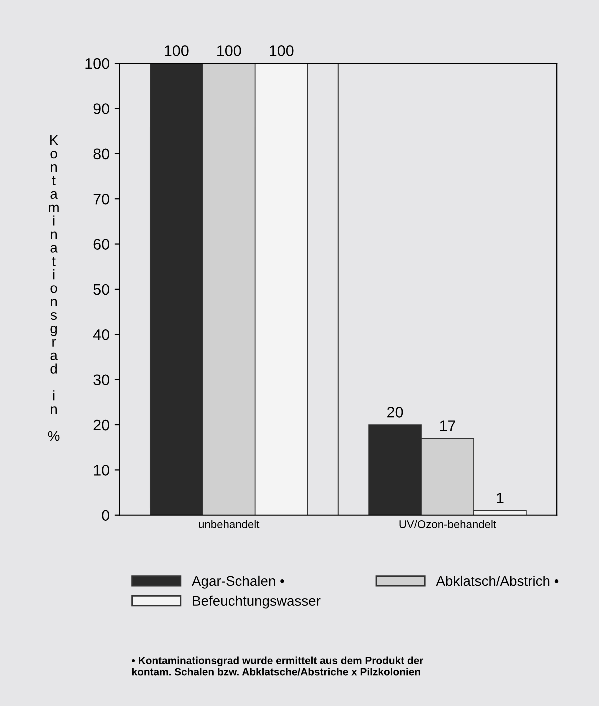 Image resolution: width=599 pixels, height=706 pixels. What do you see at coordinates (102, 425) in the screenshot?
I see `y-tick-label: 20` at bounding box center [102, 425].